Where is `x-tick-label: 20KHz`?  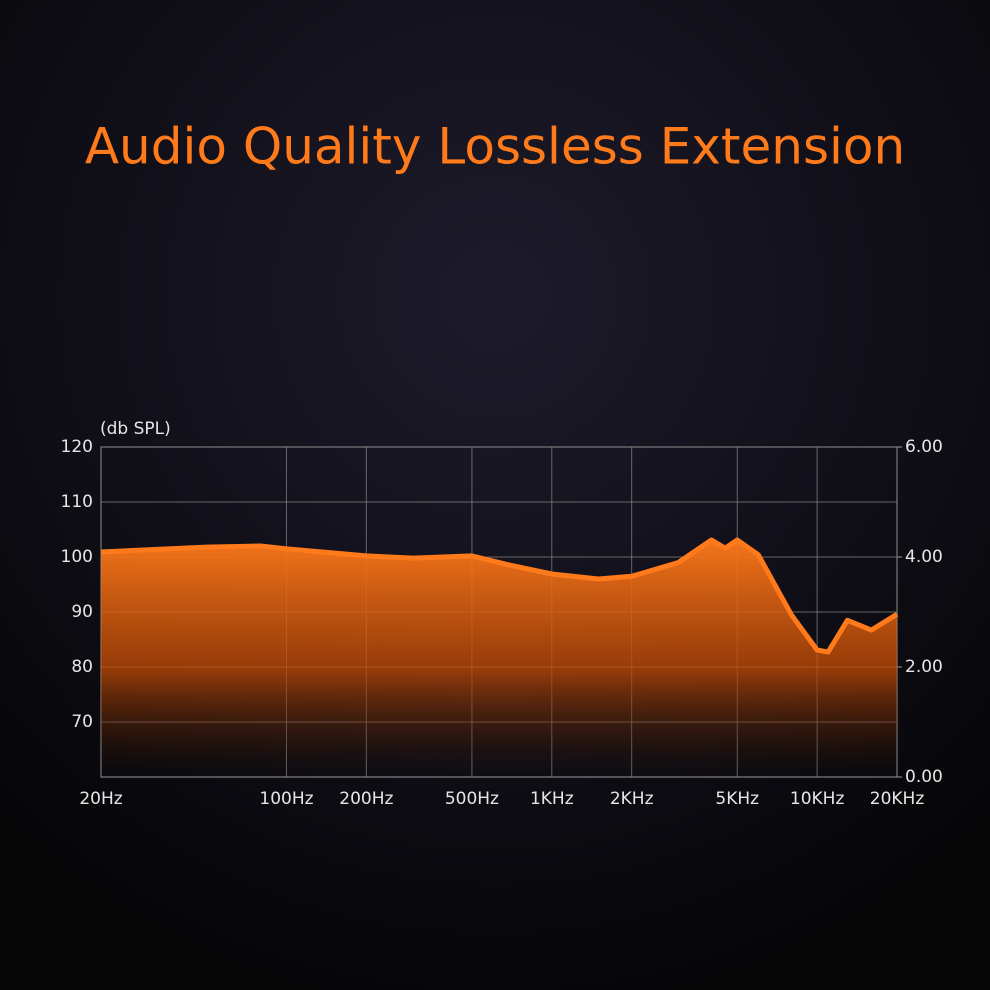
x-tick-label: 20KHz is located at coordinates (897, 799).